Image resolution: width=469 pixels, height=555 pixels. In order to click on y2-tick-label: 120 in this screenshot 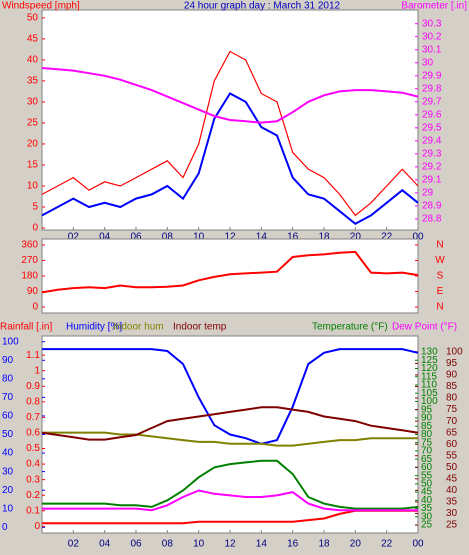, I will do `click(429, 368)`.